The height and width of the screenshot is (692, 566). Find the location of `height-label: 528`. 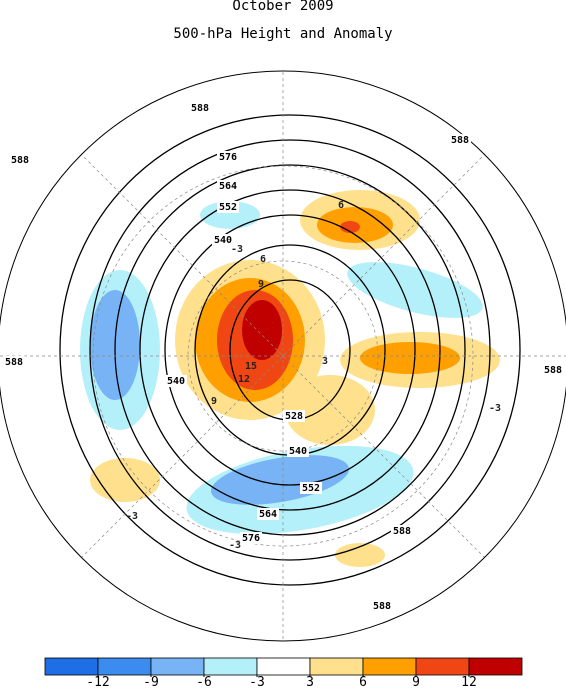

height-label: 528 is located at coordinates (294, 416).